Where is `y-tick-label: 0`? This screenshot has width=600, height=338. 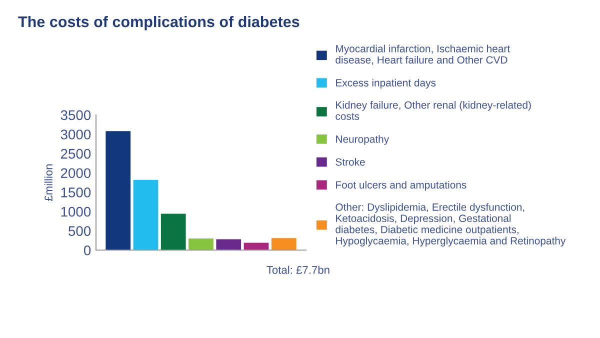 y-tick-label: 0 is located at coordinates (87, 250).